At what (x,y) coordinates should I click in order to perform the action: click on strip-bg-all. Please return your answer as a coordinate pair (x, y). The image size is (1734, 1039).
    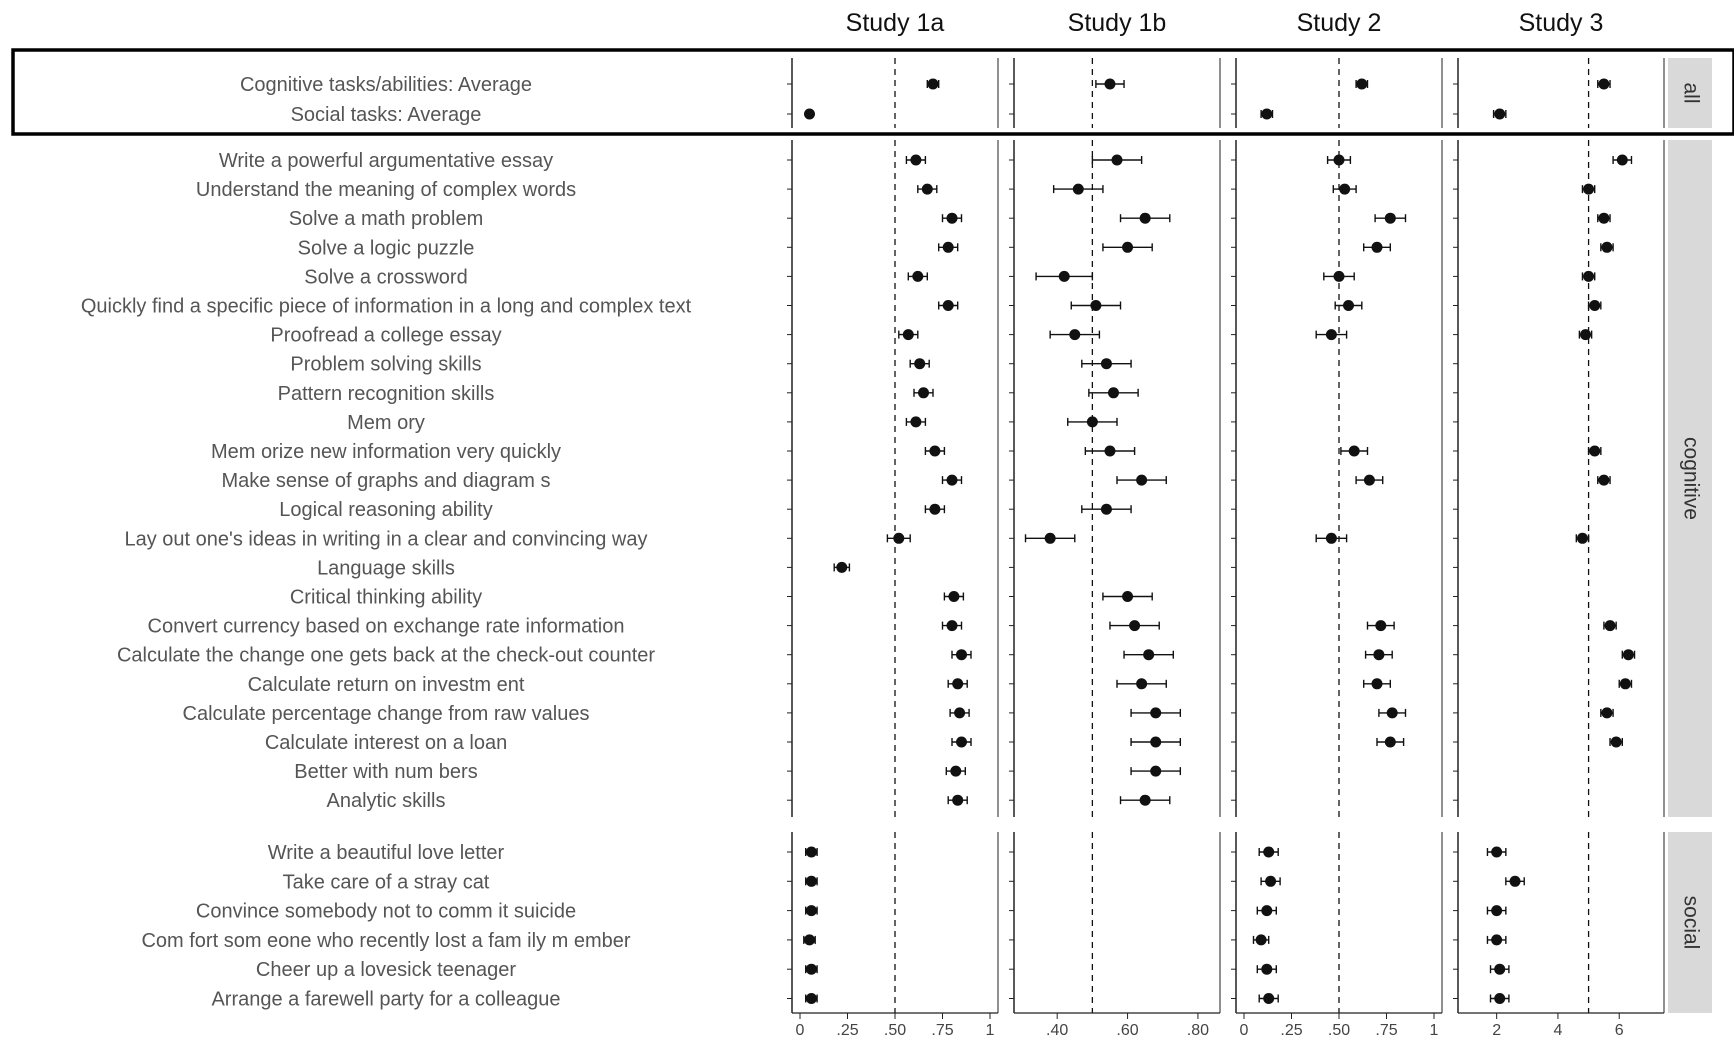
    Looking at the image, I should click on (1690, 93).